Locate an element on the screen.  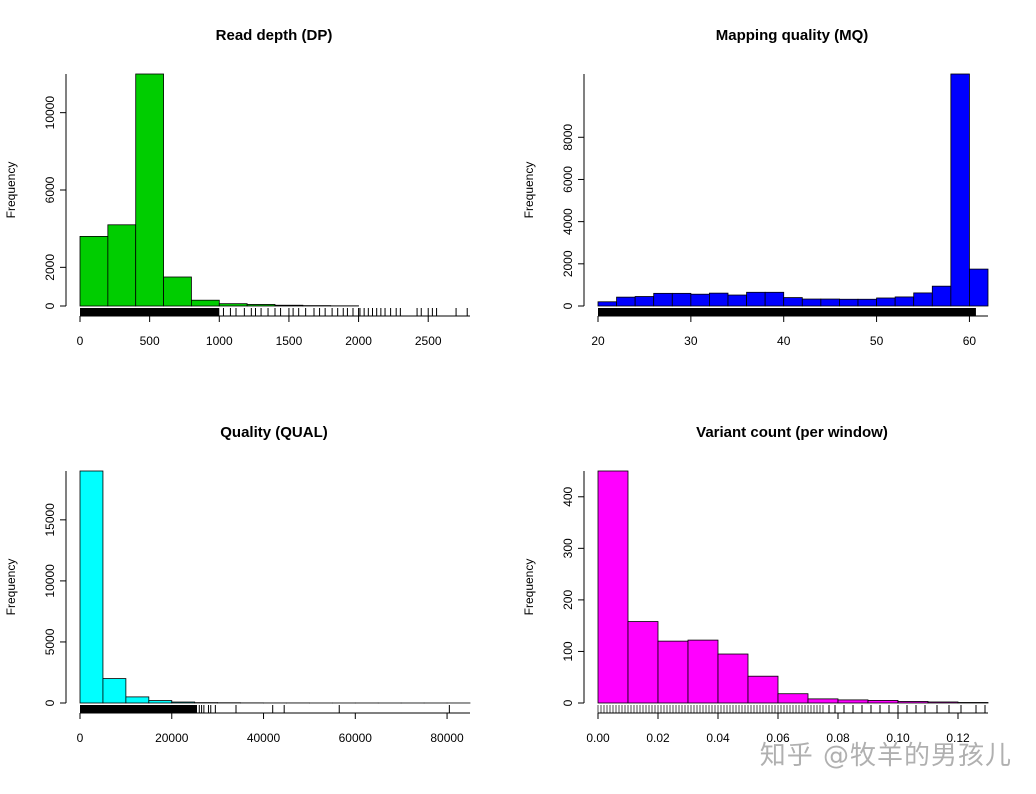
y-tick-label: 100 is located at coordinates (568, 651).